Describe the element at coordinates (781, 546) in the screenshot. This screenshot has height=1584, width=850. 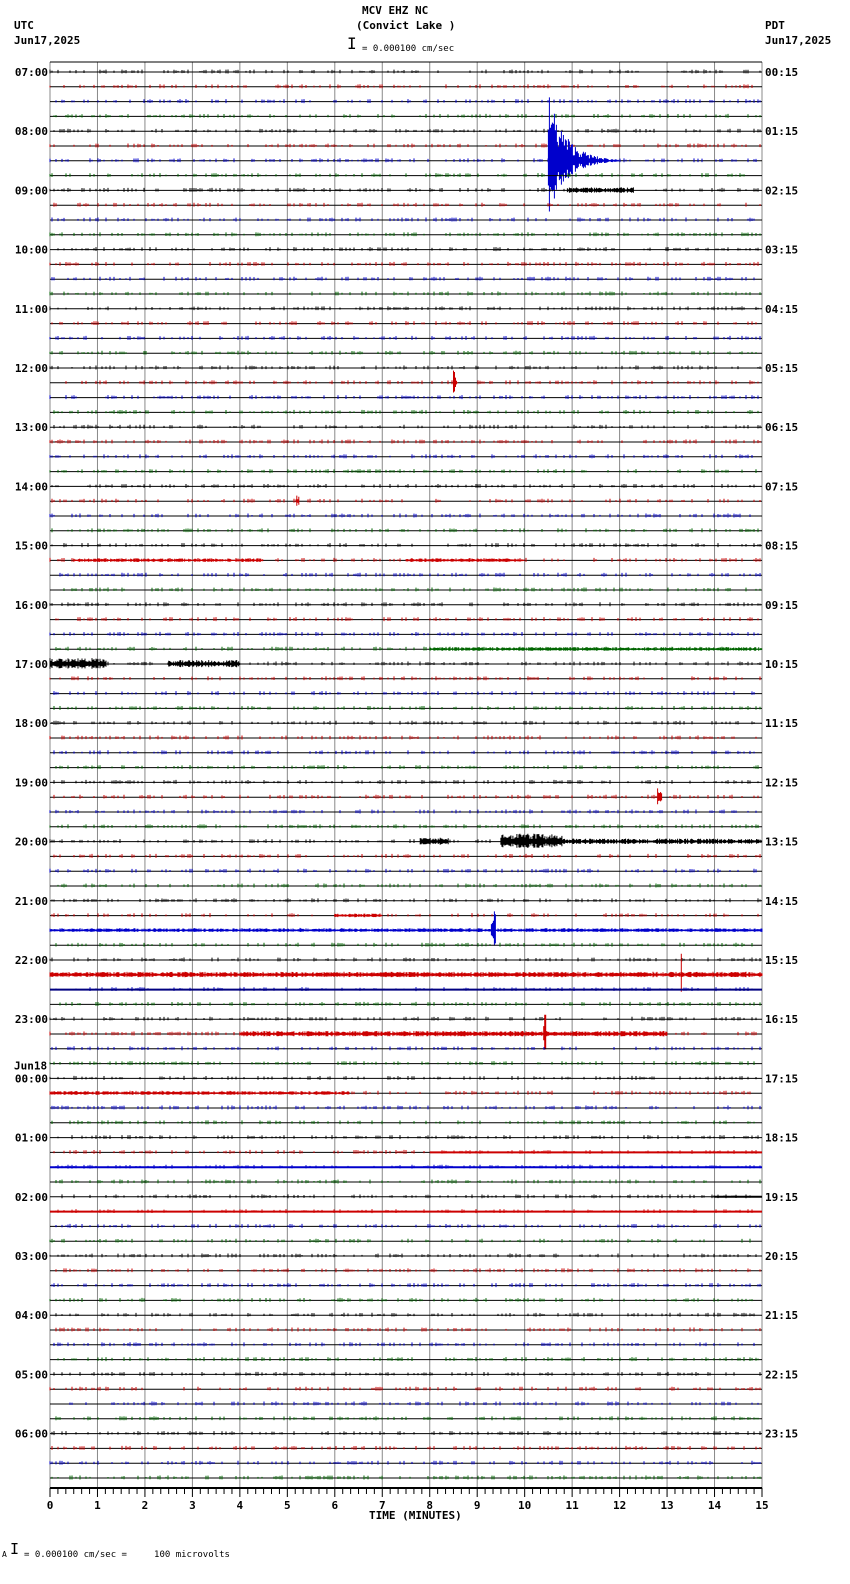
I see `pdt-hour-label: 08:15` at that location.